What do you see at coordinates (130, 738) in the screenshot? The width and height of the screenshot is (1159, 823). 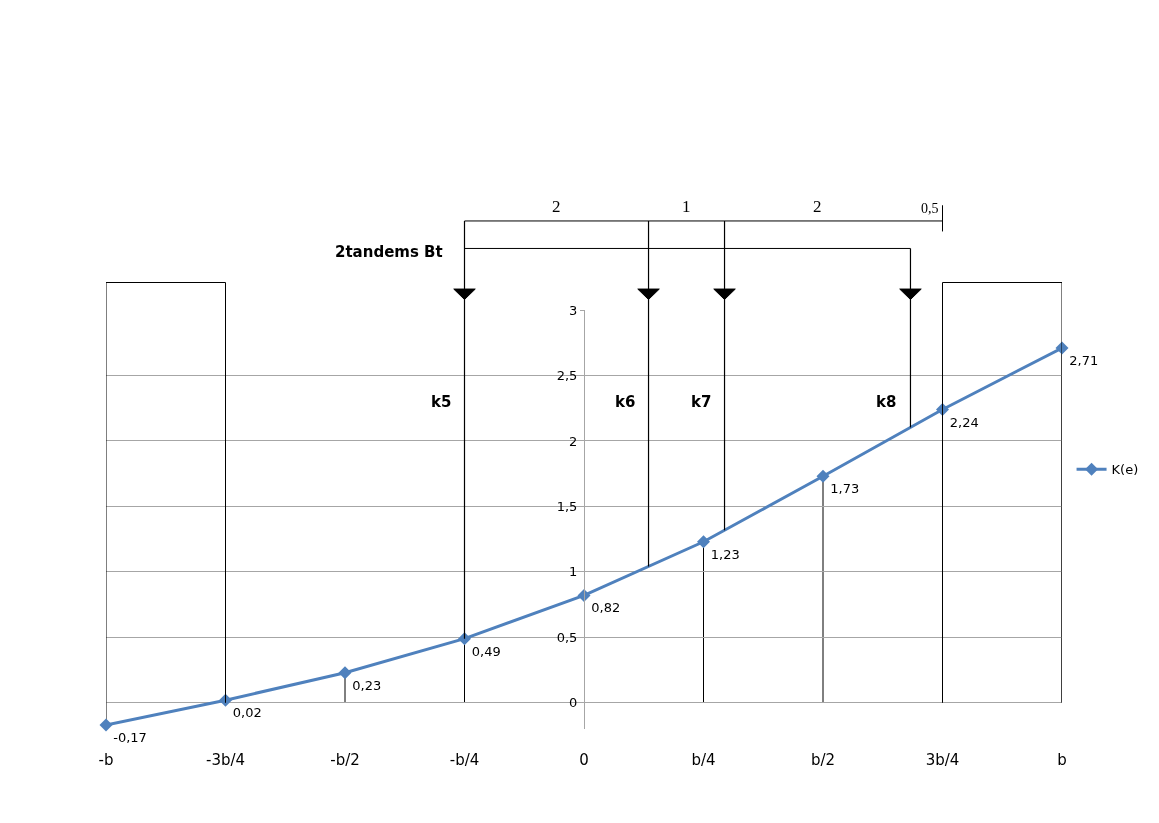 I see `data-label: -0,17` at bounding box center [130, 738].